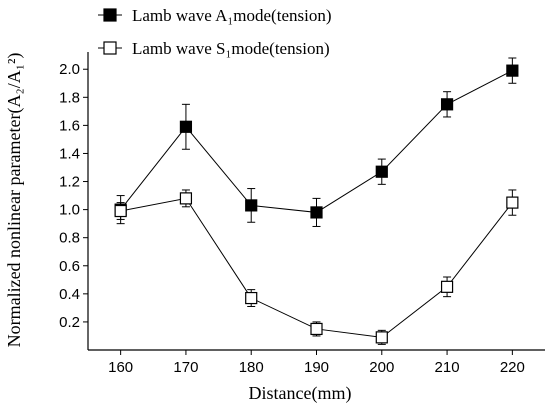 The image size is (550, 409). Describe the element at coordinates (120, 367) in the screenshot. I see `x-tick-label: 160` at that location.